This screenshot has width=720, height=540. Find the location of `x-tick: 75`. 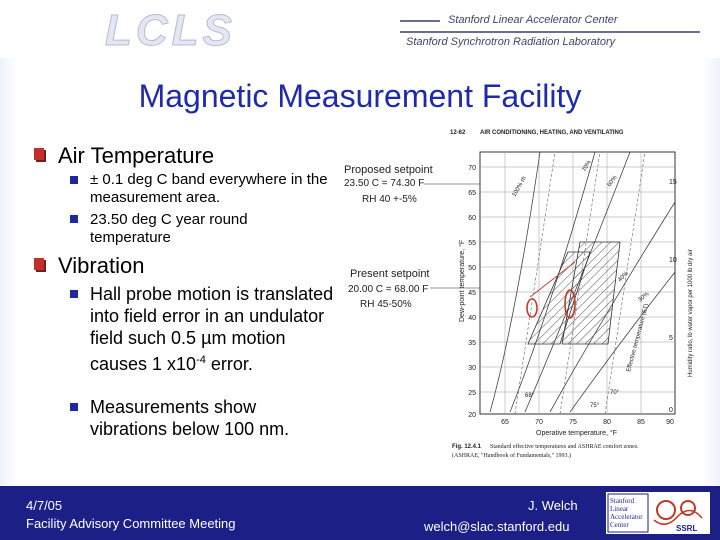

x-tick: 75 is located at coordinates (573, 422).